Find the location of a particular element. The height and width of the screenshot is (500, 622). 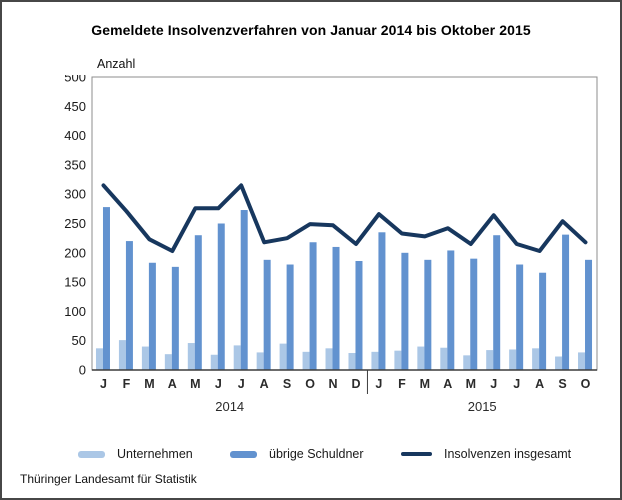

legend-item-unternehmen: Unternehmen is located at coordinates (135, 454).